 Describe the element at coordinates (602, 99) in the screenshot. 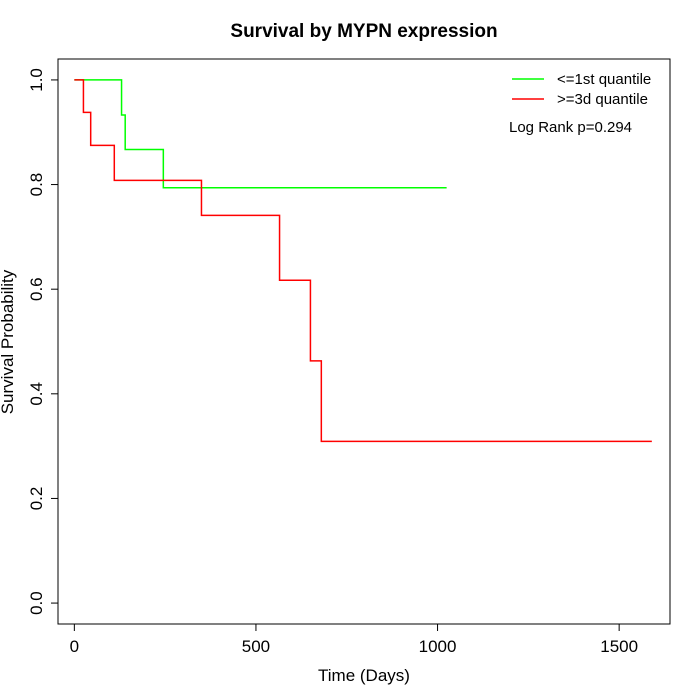

I see `legend-label: >=3d quantile` at that location.